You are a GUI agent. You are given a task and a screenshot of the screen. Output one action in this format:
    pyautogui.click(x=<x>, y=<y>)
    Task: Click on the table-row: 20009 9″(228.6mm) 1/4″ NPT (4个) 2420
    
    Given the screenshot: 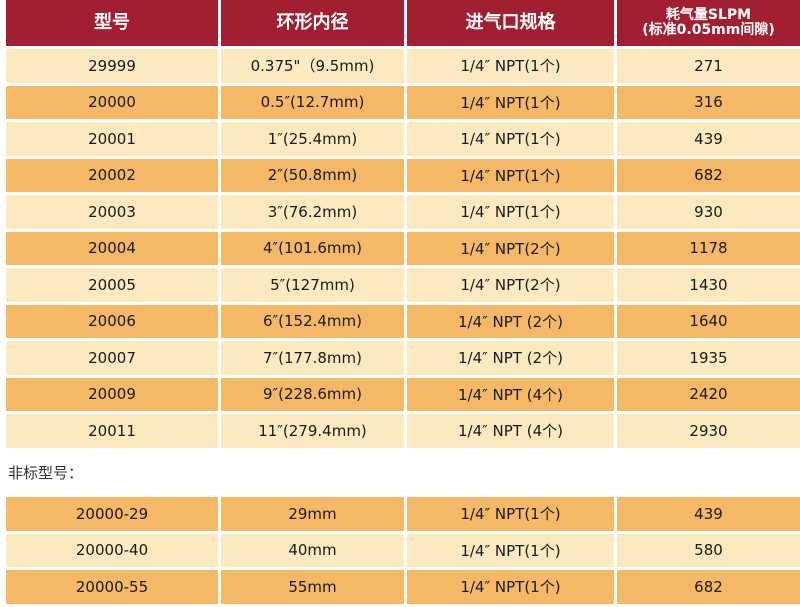 What is the action you would take?
    pyautogui.click(x=403, y=394)
    